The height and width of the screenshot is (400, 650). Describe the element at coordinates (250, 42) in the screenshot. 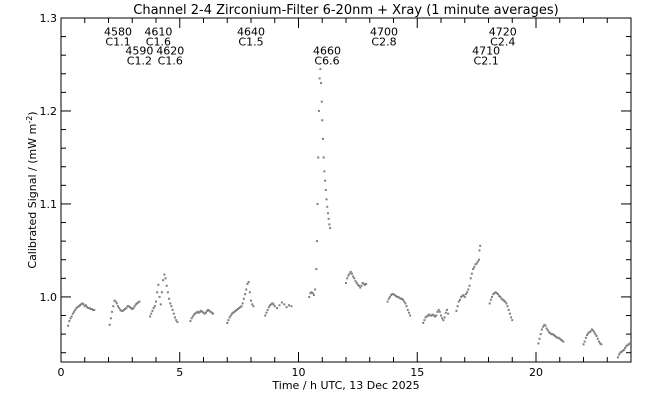

I see `flare-class-label: C1.5` at that location.